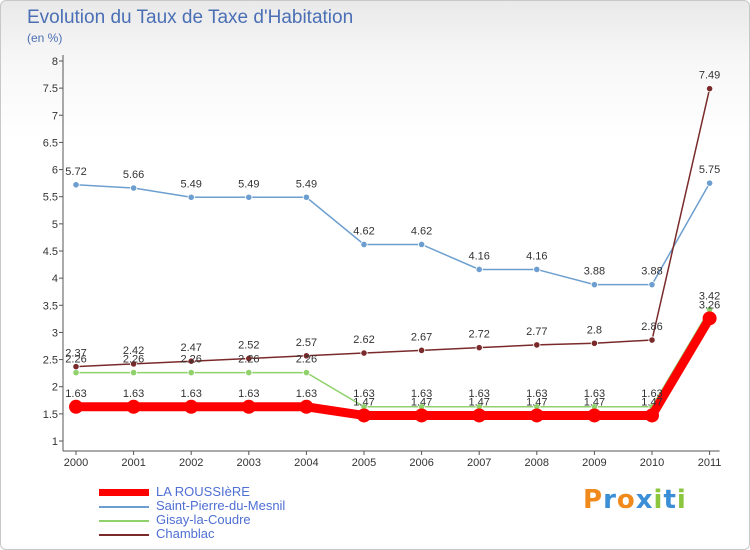 The height and width of the screenshot is (550, 750). I want to click on data-label-chamblac: 2.57, so click(306, 343).